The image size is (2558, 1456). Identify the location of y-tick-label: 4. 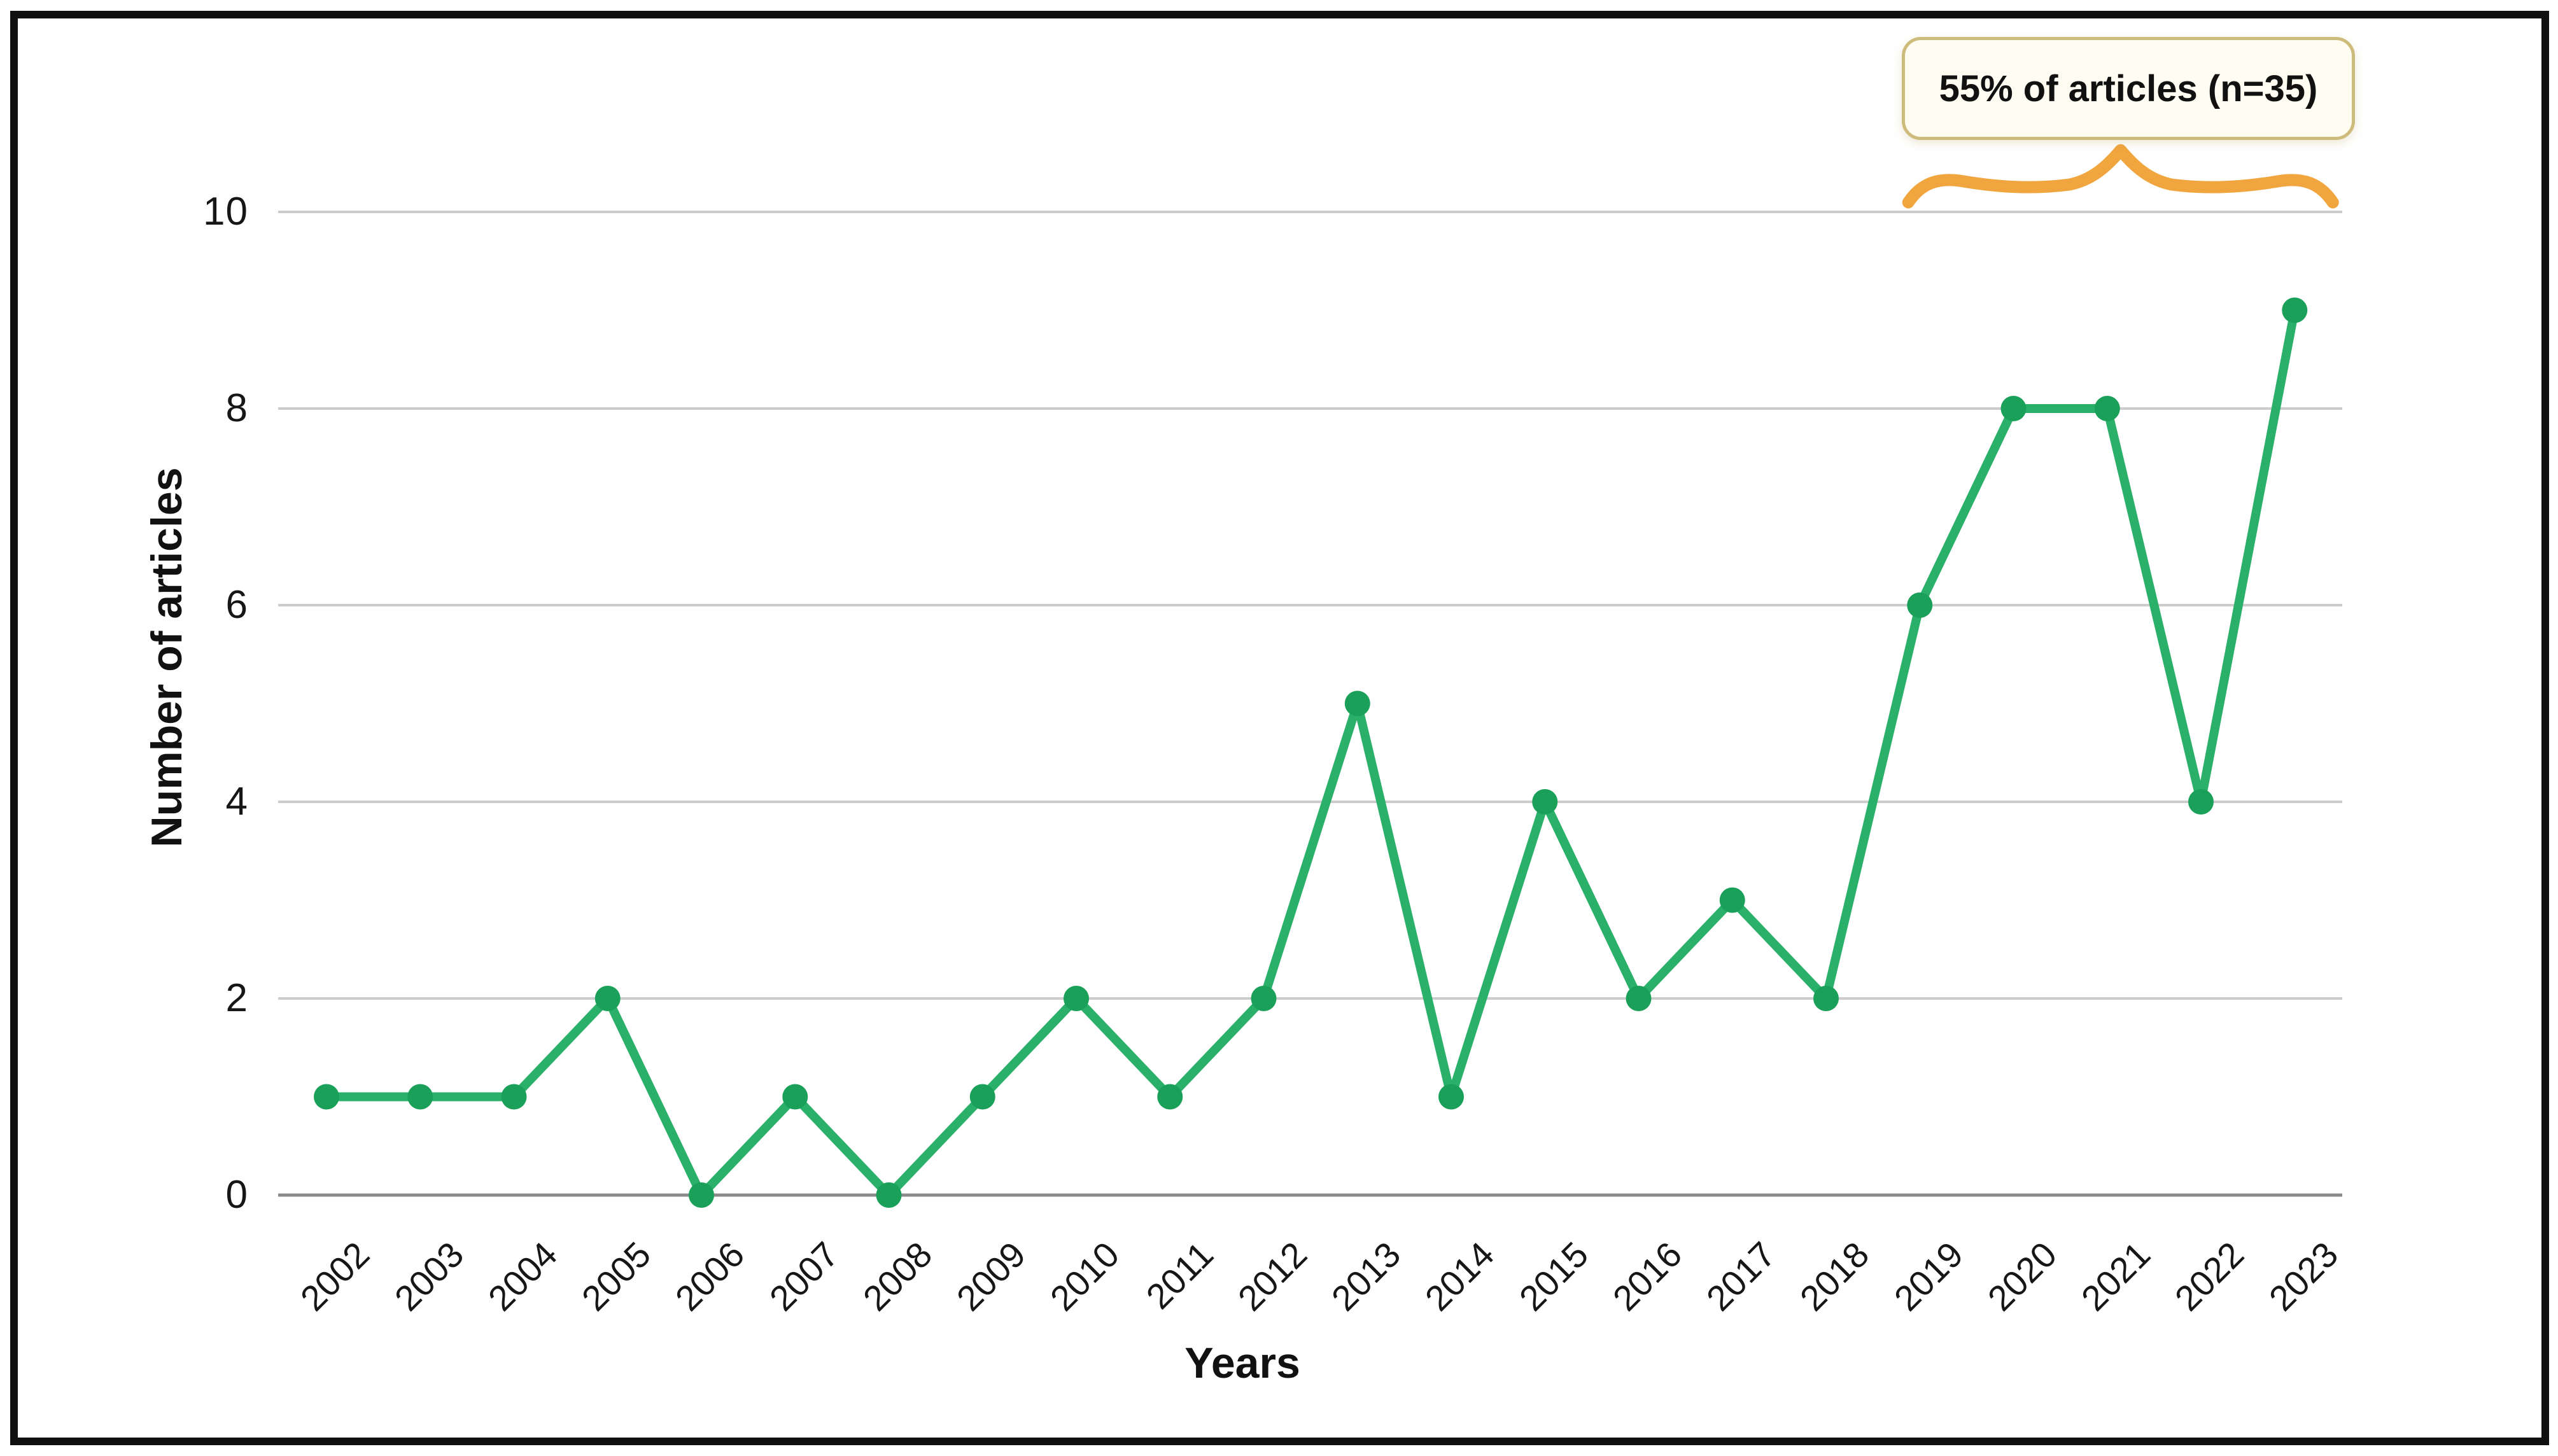
(236, 801).